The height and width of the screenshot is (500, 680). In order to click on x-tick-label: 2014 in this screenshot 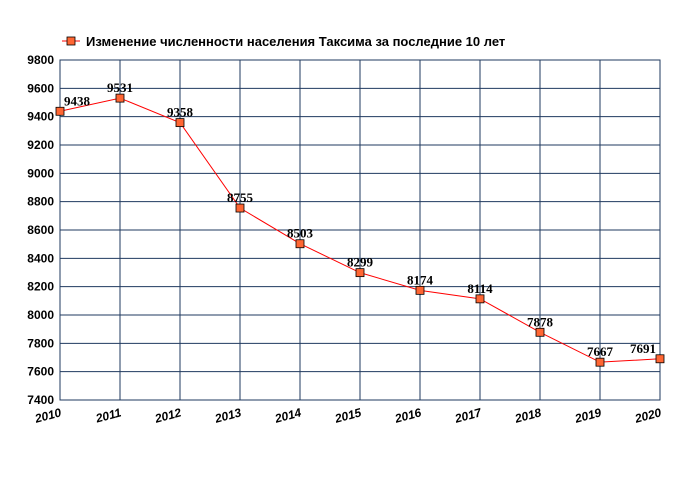, I will do `click(287, 415)`.